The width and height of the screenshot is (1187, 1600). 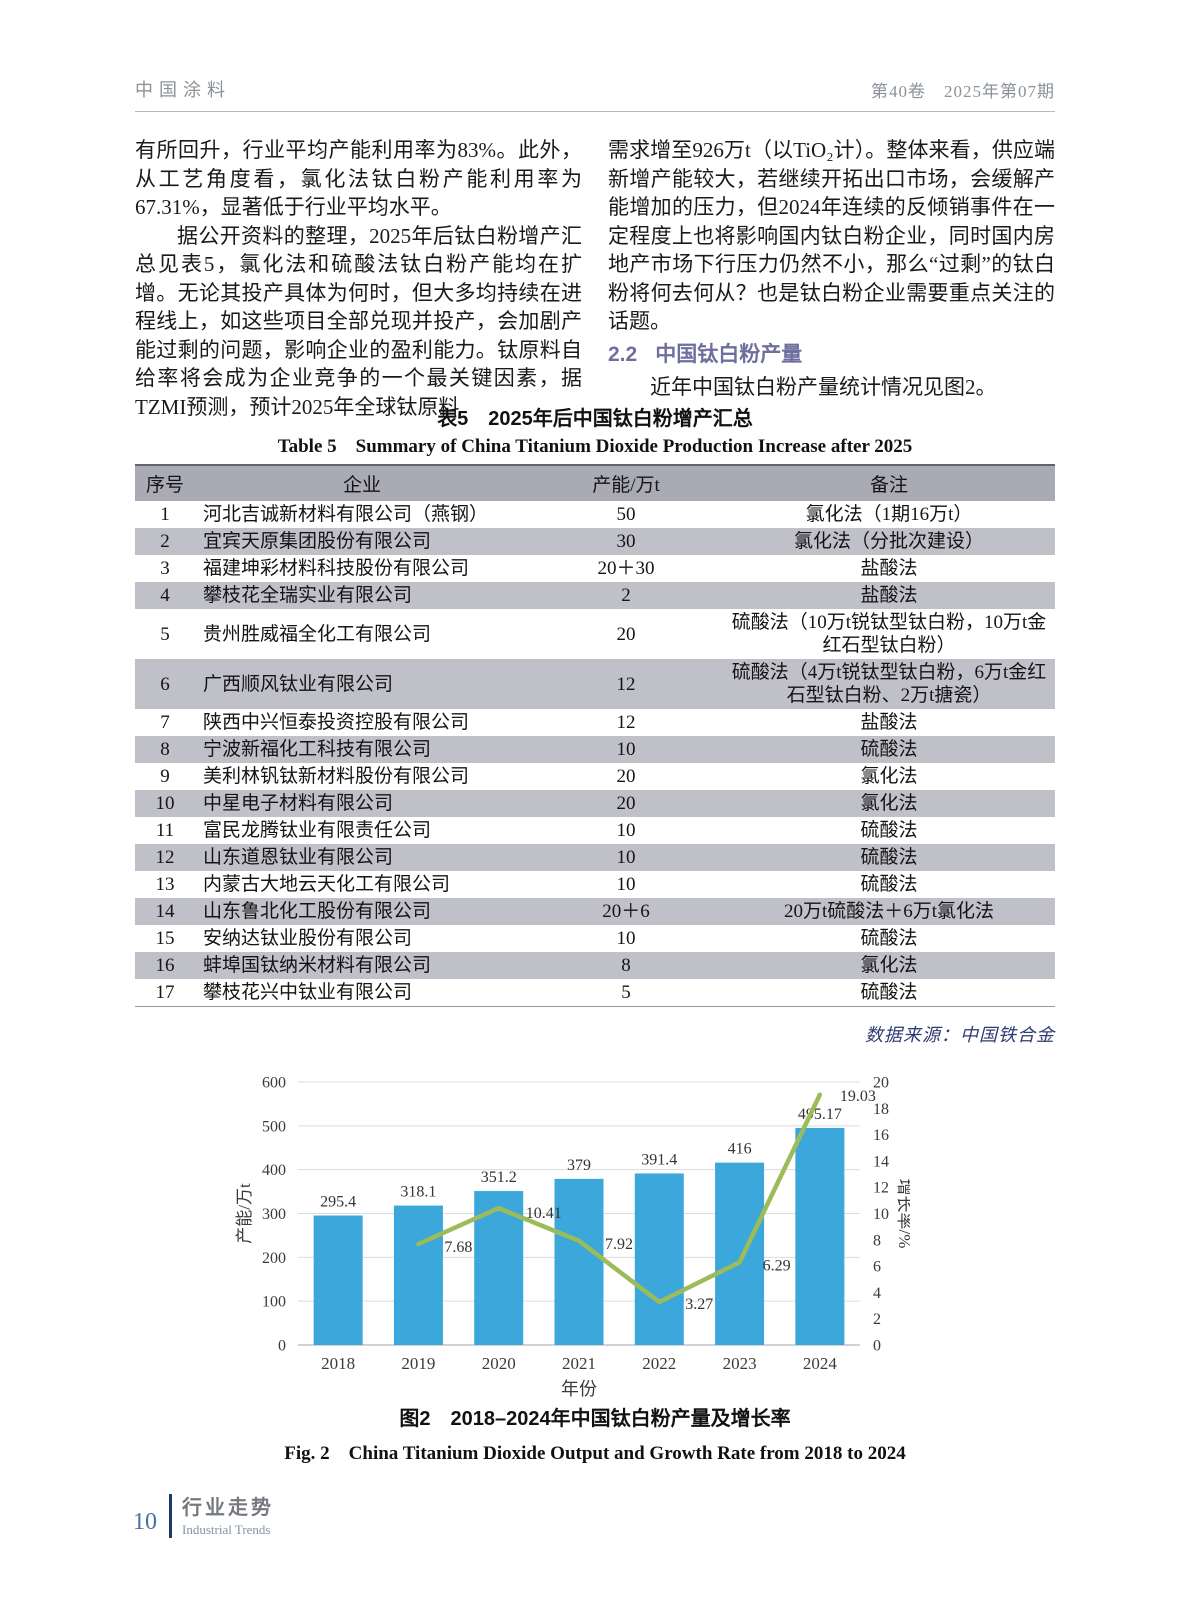 I want to click on table-row: 4 攀枝花全瑞实业有限公司 2 盐酸法, so click(x=595, y=595).